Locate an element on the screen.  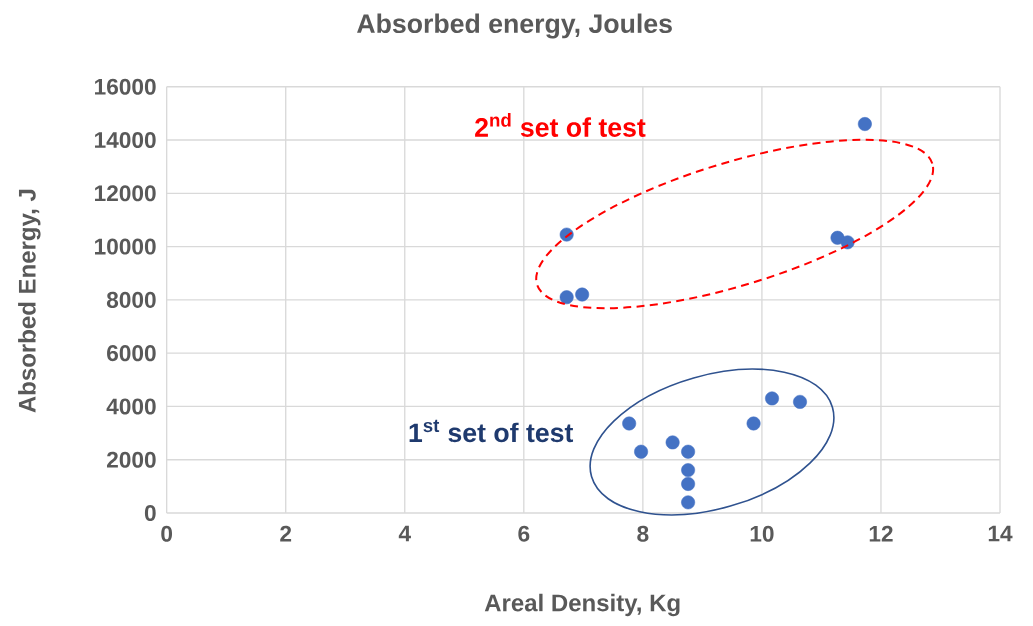
annotation: 2$^{nd}$ set of test is located at coordinates (560, 125).